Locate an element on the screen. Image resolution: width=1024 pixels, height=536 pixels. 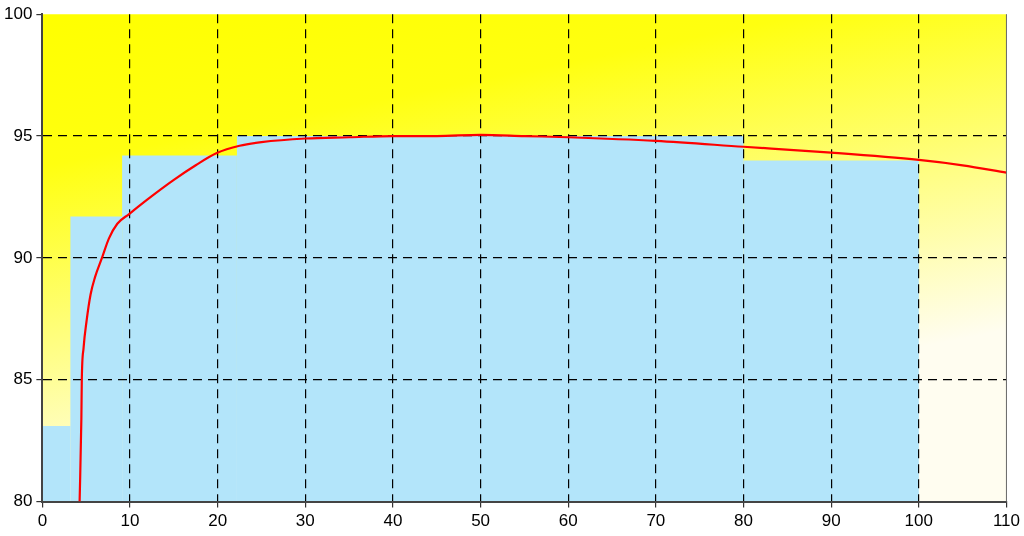
x-tick-label: 20 is located at coordinates (218, 521).